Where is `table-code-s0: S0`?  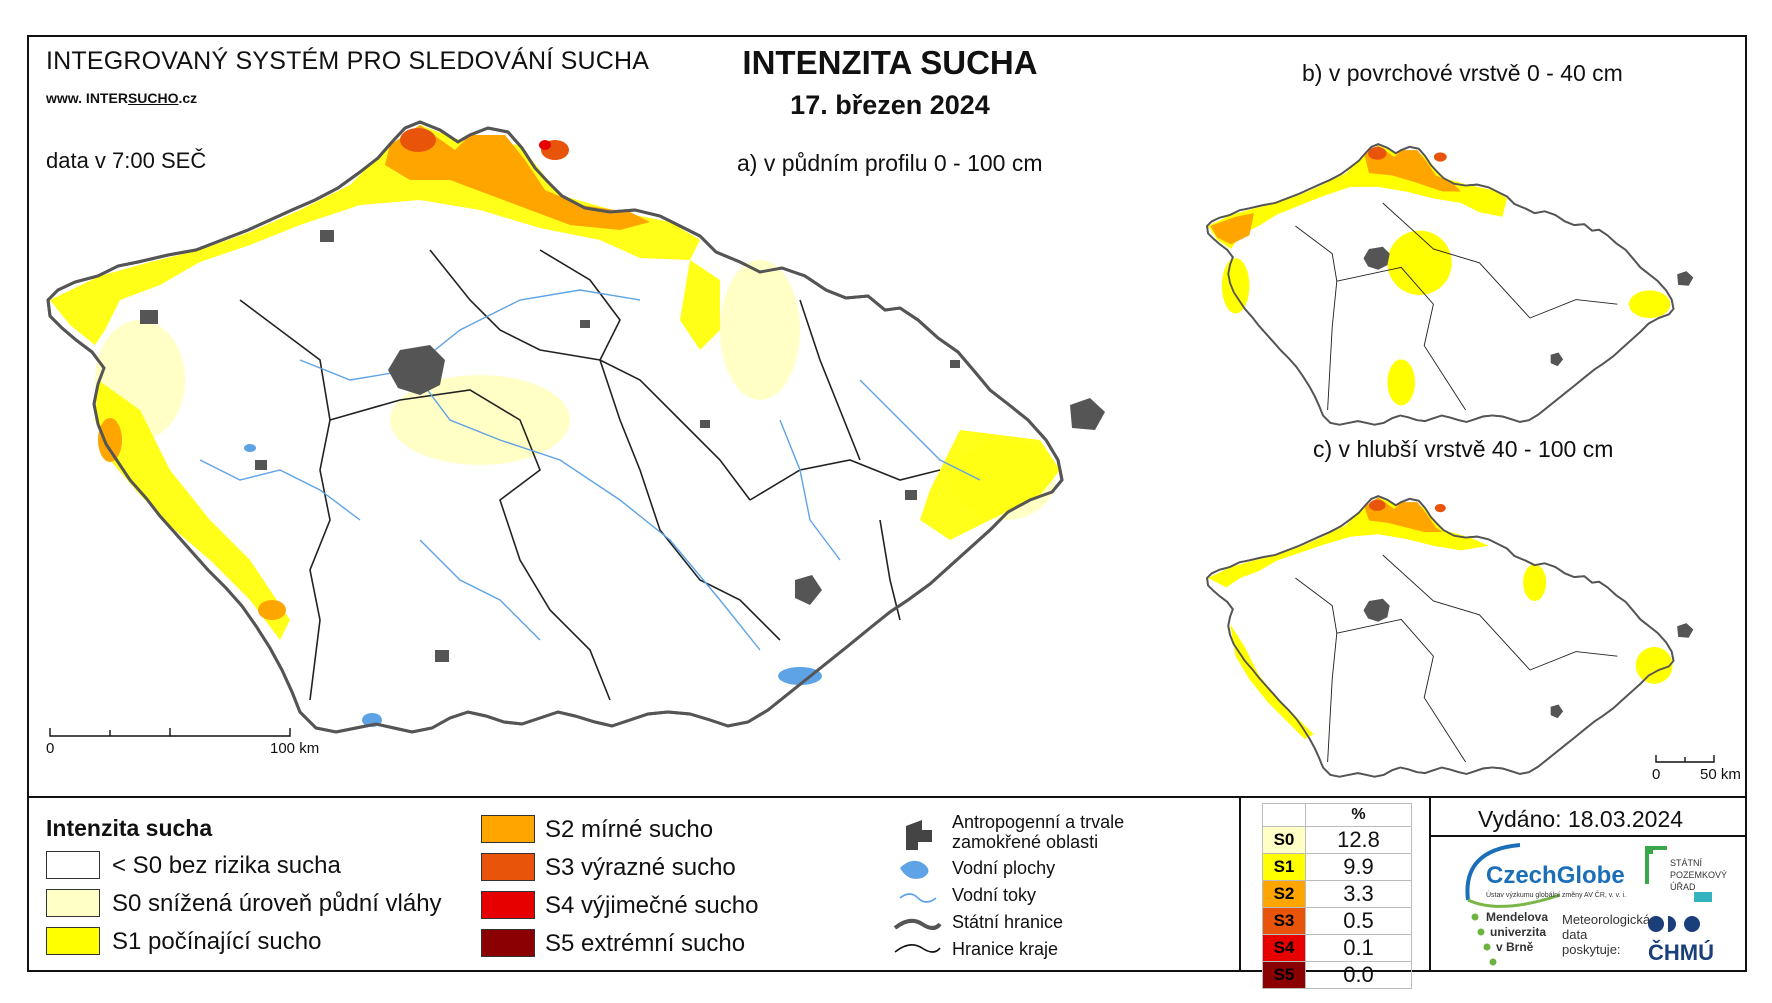
table-code-s0: S0 is located at coordinates (1284, 840).